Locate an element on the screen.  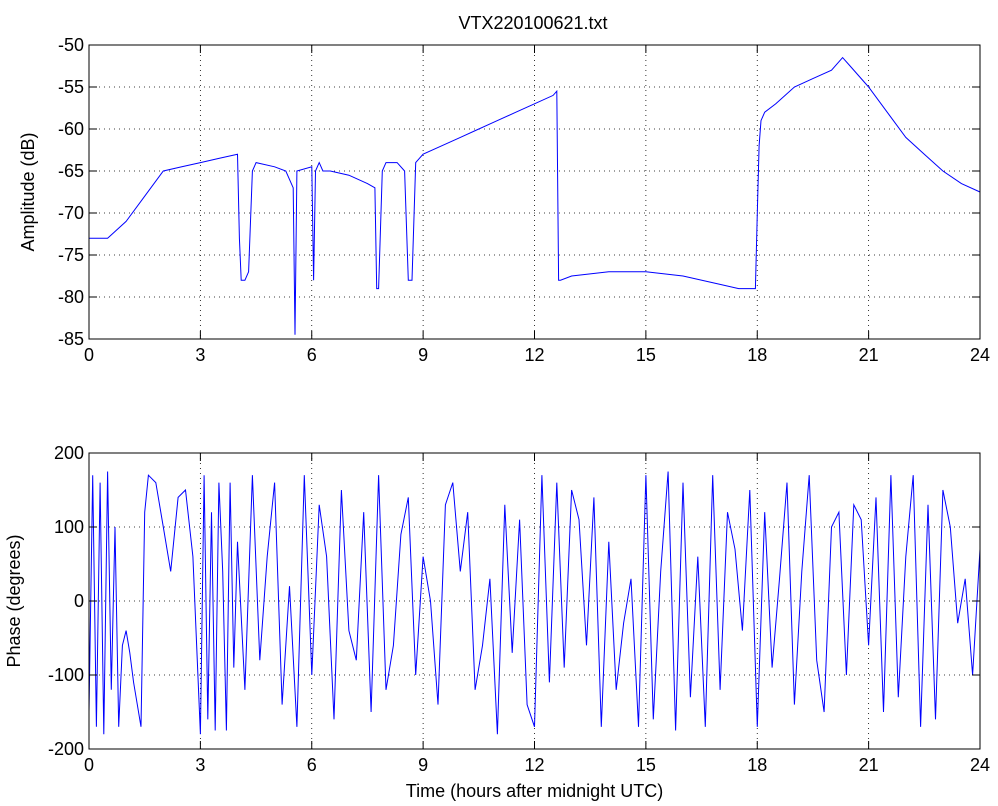
y-tick-label: -75 is located at coordinates (71, 255).